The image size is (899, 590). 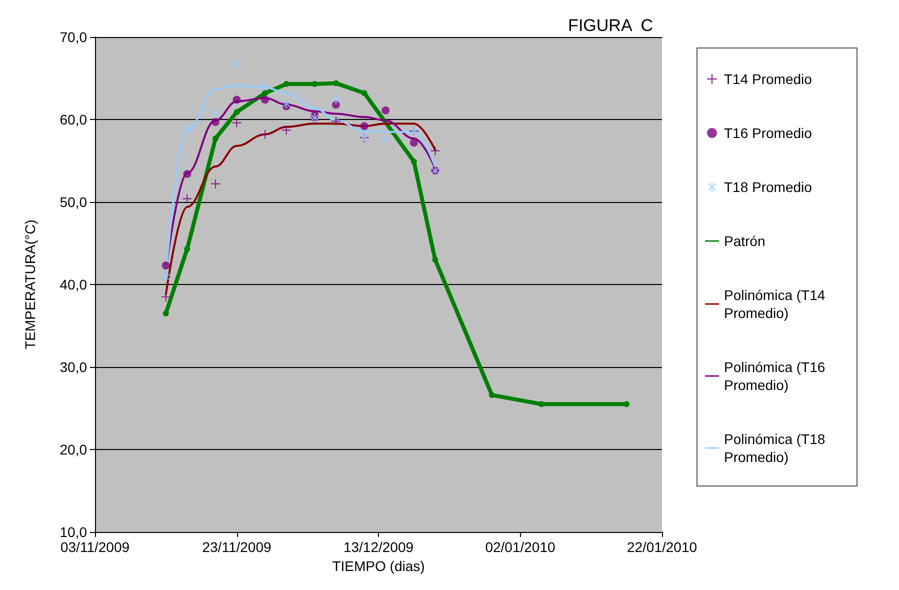 I want to click on legend-label: Polinómica (T18 Promedio), so click(x=777, y=448).